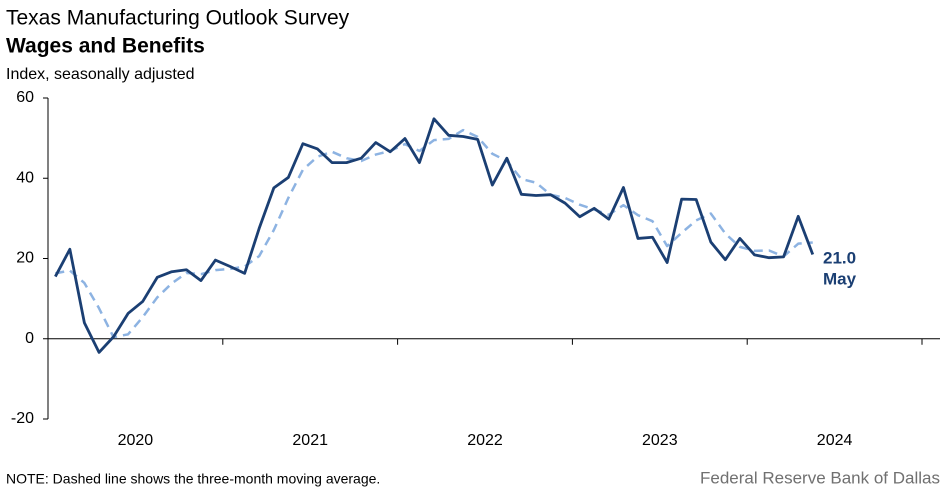 This screenshot has height=493, width=949. What do you see at coordinates (29, 338) in the screenshot?
I see `y-tick-label: 0` at bounding box center [29, 338].